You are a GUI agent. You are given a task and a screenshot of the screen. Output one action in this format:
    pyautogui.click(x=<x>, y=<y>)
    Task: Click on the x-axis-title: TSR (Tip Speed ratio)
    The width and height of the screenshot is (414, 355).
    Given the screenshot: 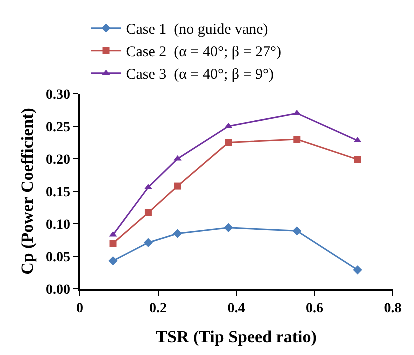 What is the action you would take?
    pyautogui.click(x=236, y=336)
    